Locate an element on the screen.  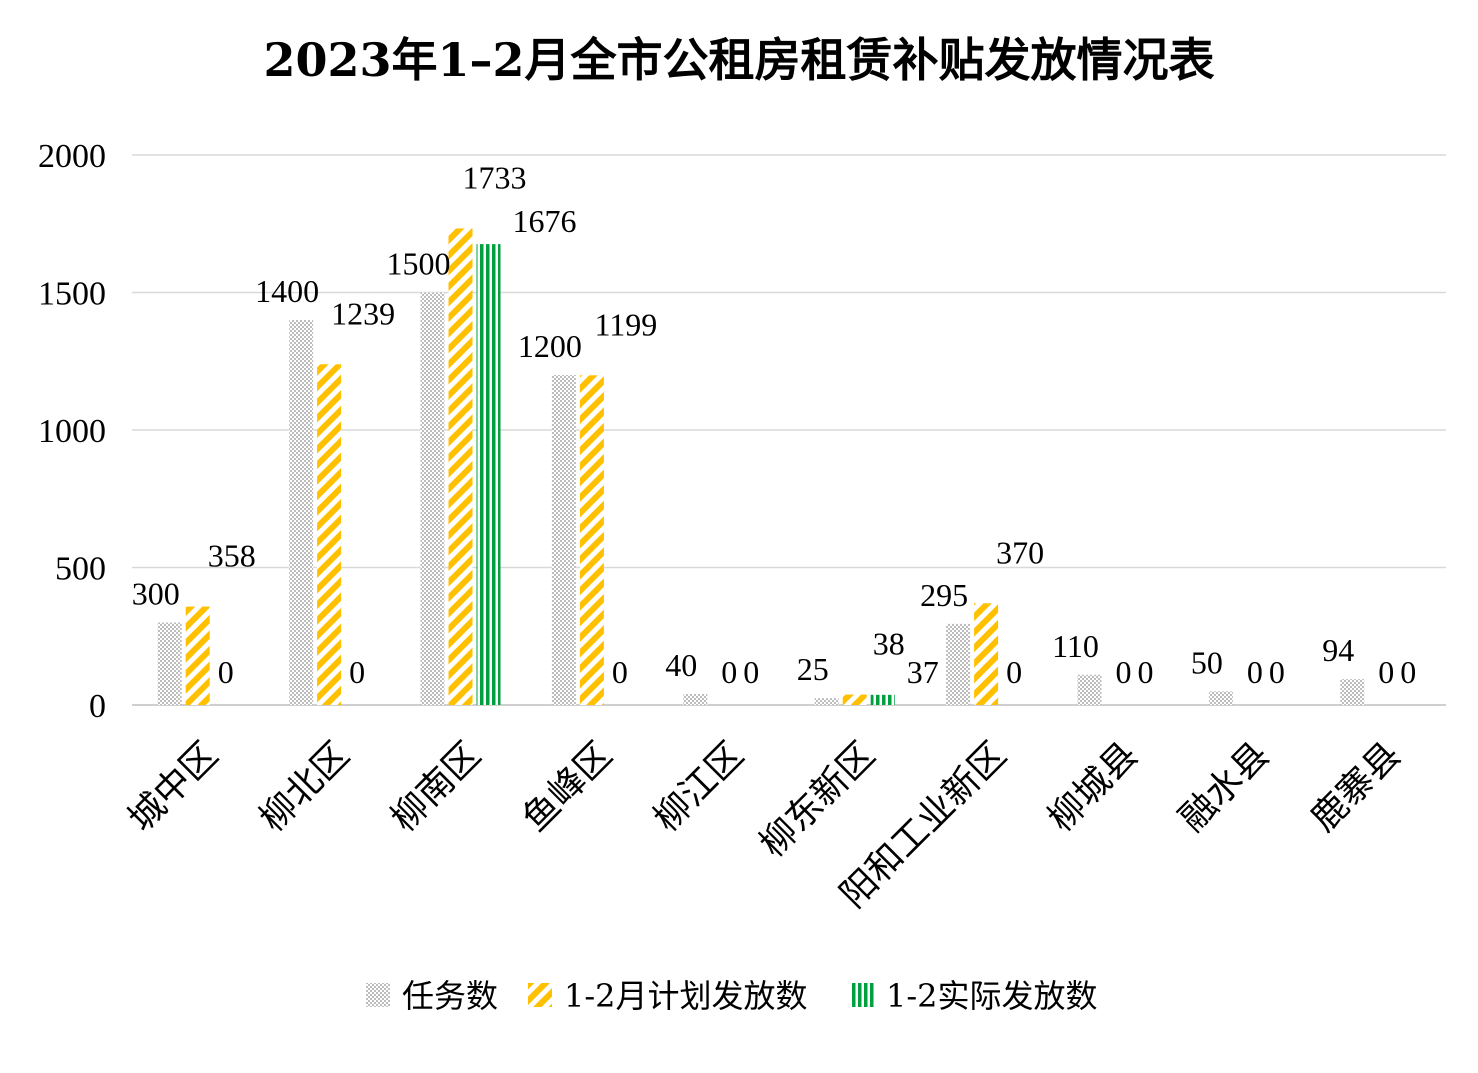
x-tick-label: 柳北区 is located at coordinates (304, 786).